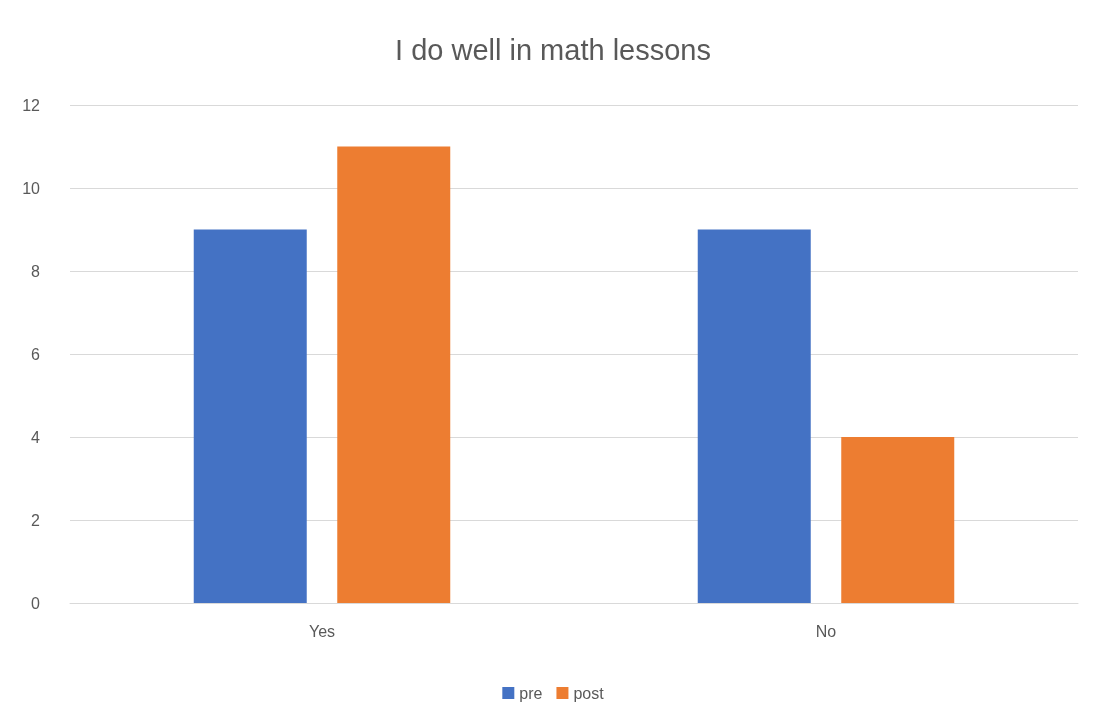 This screenshot has height=724, width=1106. What do you see at coordinates (589, 693) in the screenshot?
I see `legend-label: post` at bounding box center [589, 693].